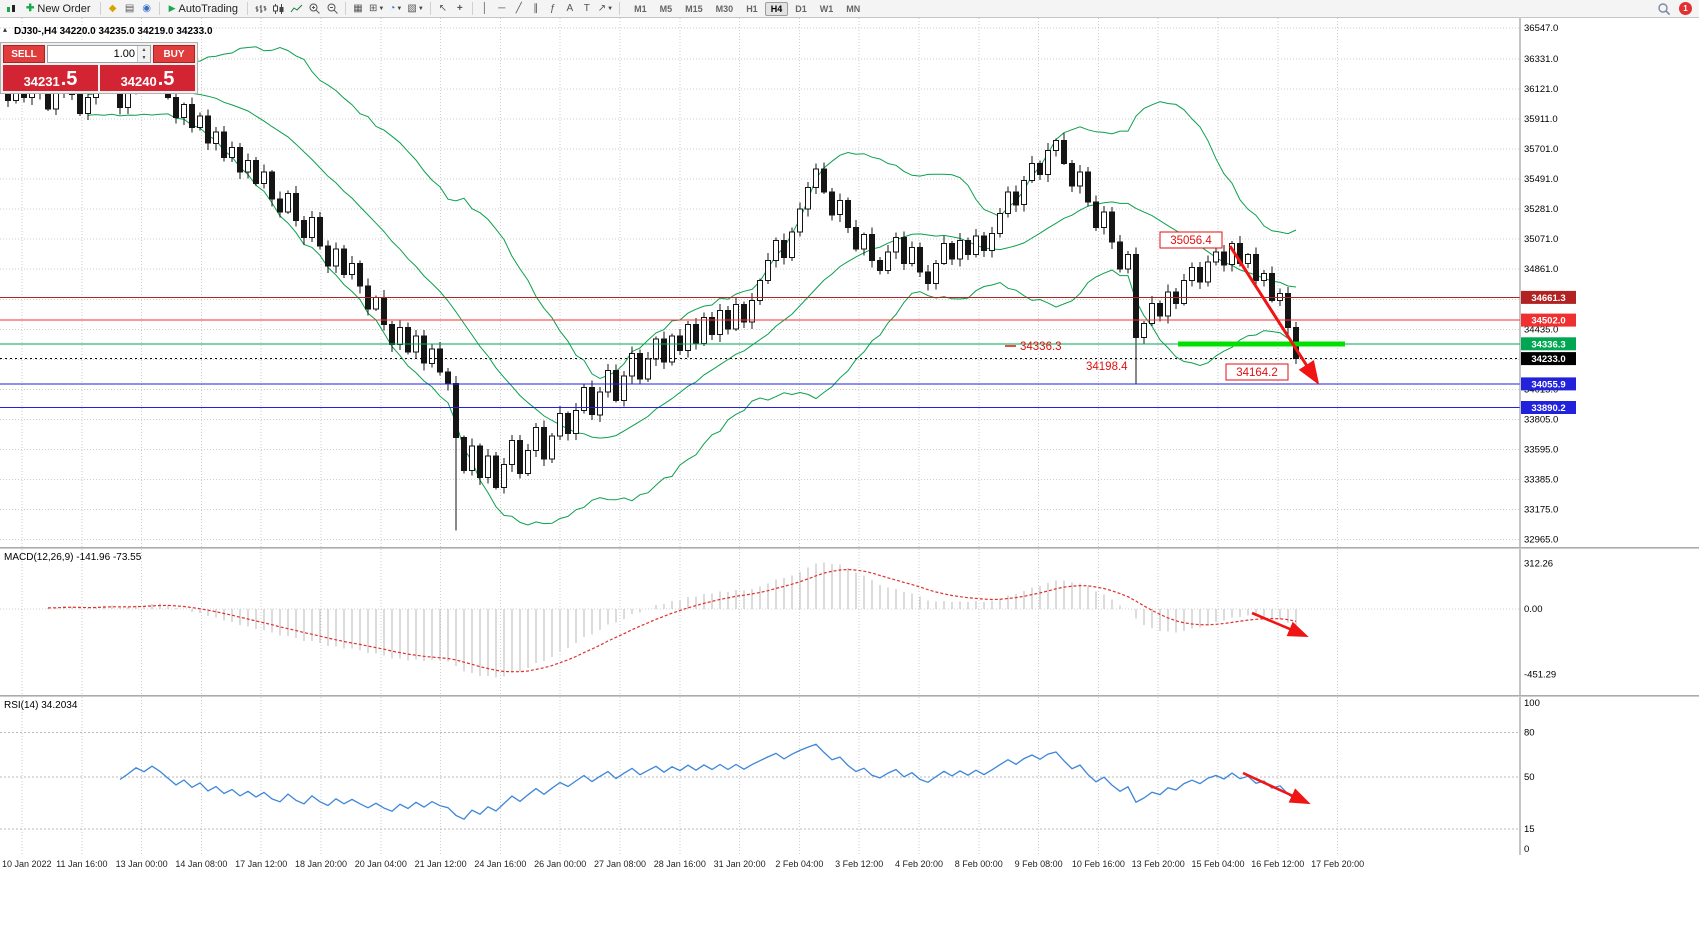 This screenshot has height=942, width=1699. I want to click on chart-window-icon, so click(11, 9).